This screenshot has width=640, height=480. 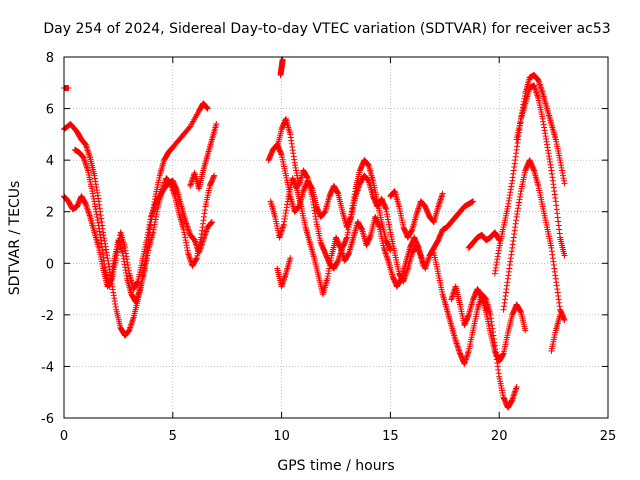 What do you see at coordinates (173, 436) in the screenshot?
I see `x-tick-label: 5` at bounding box center [173, 436].